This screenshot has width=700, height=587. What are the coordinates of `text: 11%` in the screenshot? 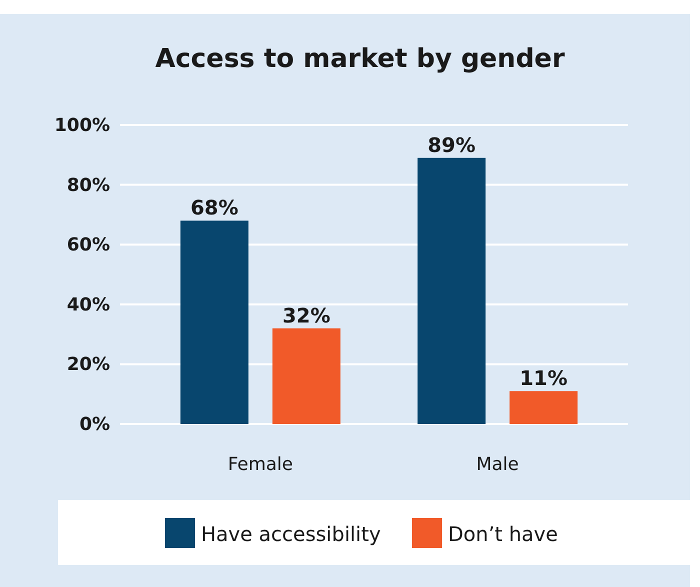 It's located at (544, 378).